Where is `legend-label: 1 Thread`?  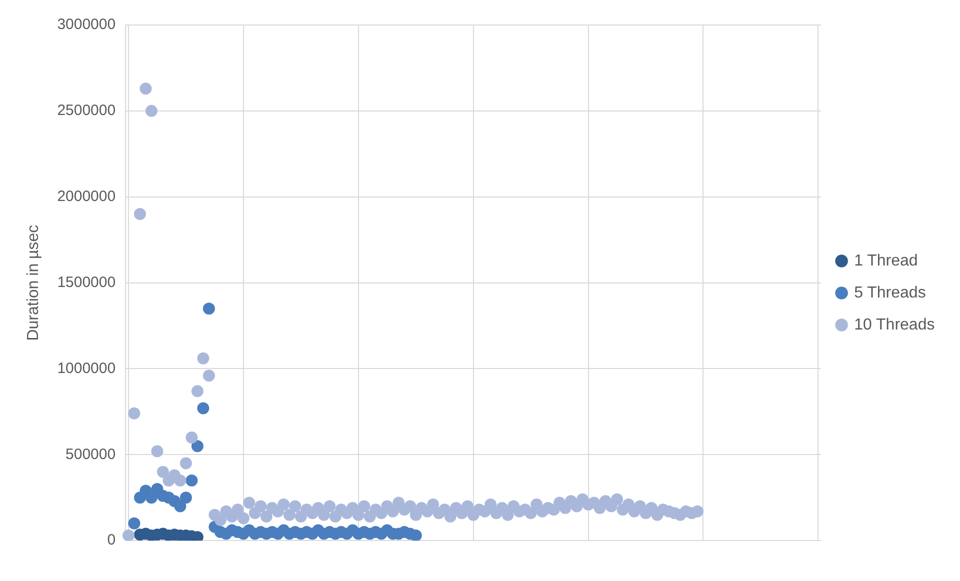 legend-label: 1 Thread is located at coordinates (886, 261).